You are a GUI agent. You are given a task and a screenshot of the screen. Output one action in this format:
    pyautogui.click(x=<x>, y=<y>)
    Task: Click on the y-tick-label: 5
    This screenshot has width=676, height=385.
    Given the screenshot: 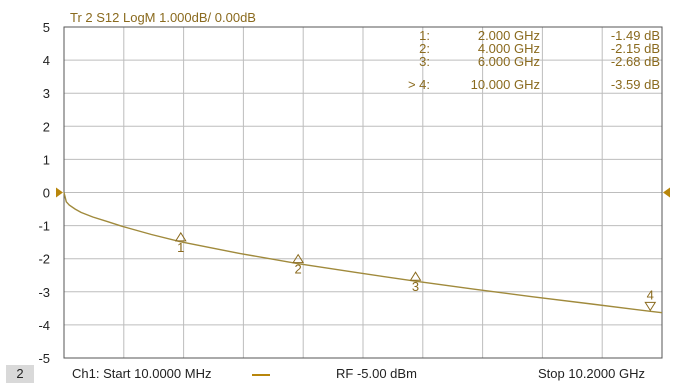 What is the action you would take?
    pyautogui.click(x=46, y=27)
    